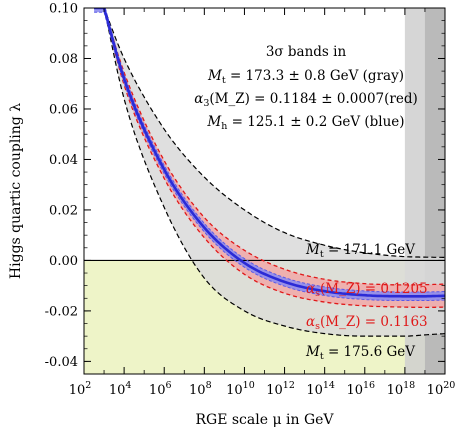  I want to click on legend-line-4: Mh = 125.1 ± 0.2 GeV (blue), so click(305, 123).